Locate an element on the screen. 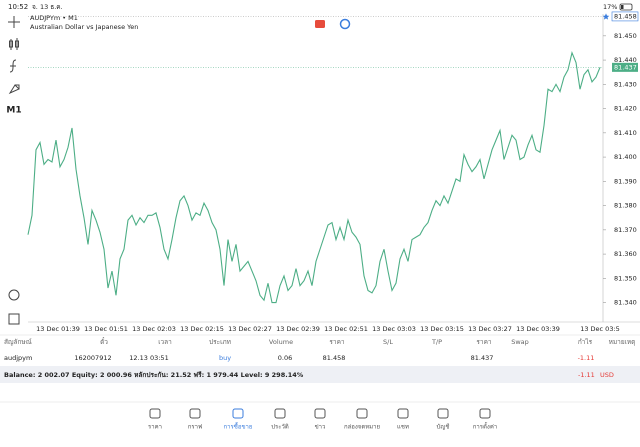 This screenshot has height=447, width=640. buy-button is located at coordinates (345, 24).